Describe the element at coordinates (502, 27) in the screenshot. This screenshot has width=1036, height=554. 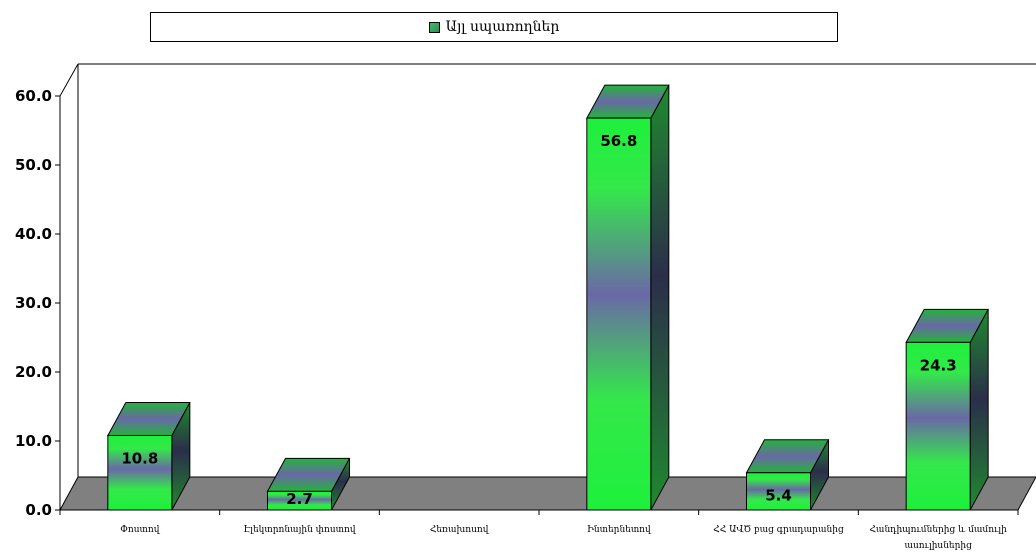
I see `legend-label: Այլ սպառողներ` at that location.